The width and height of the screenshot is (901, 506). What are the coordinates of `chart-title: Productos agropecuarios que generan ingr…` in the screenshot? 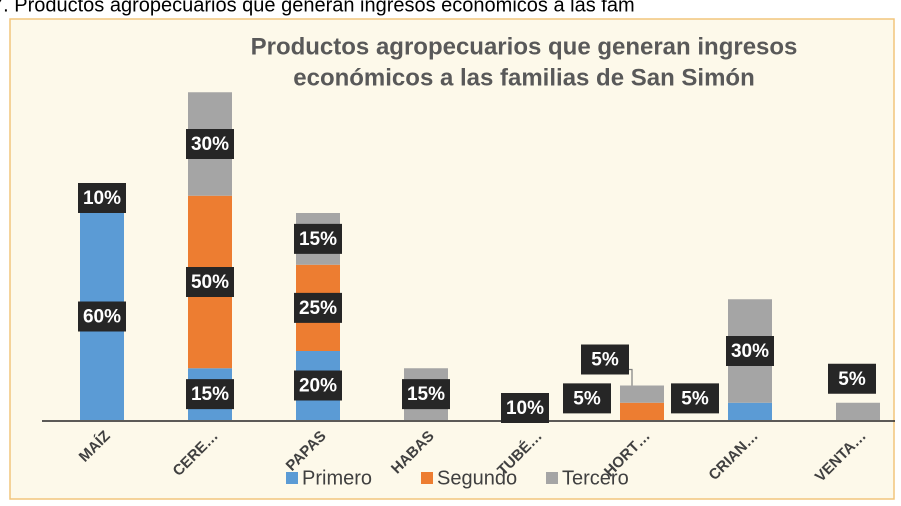 It's located at (524, 46).